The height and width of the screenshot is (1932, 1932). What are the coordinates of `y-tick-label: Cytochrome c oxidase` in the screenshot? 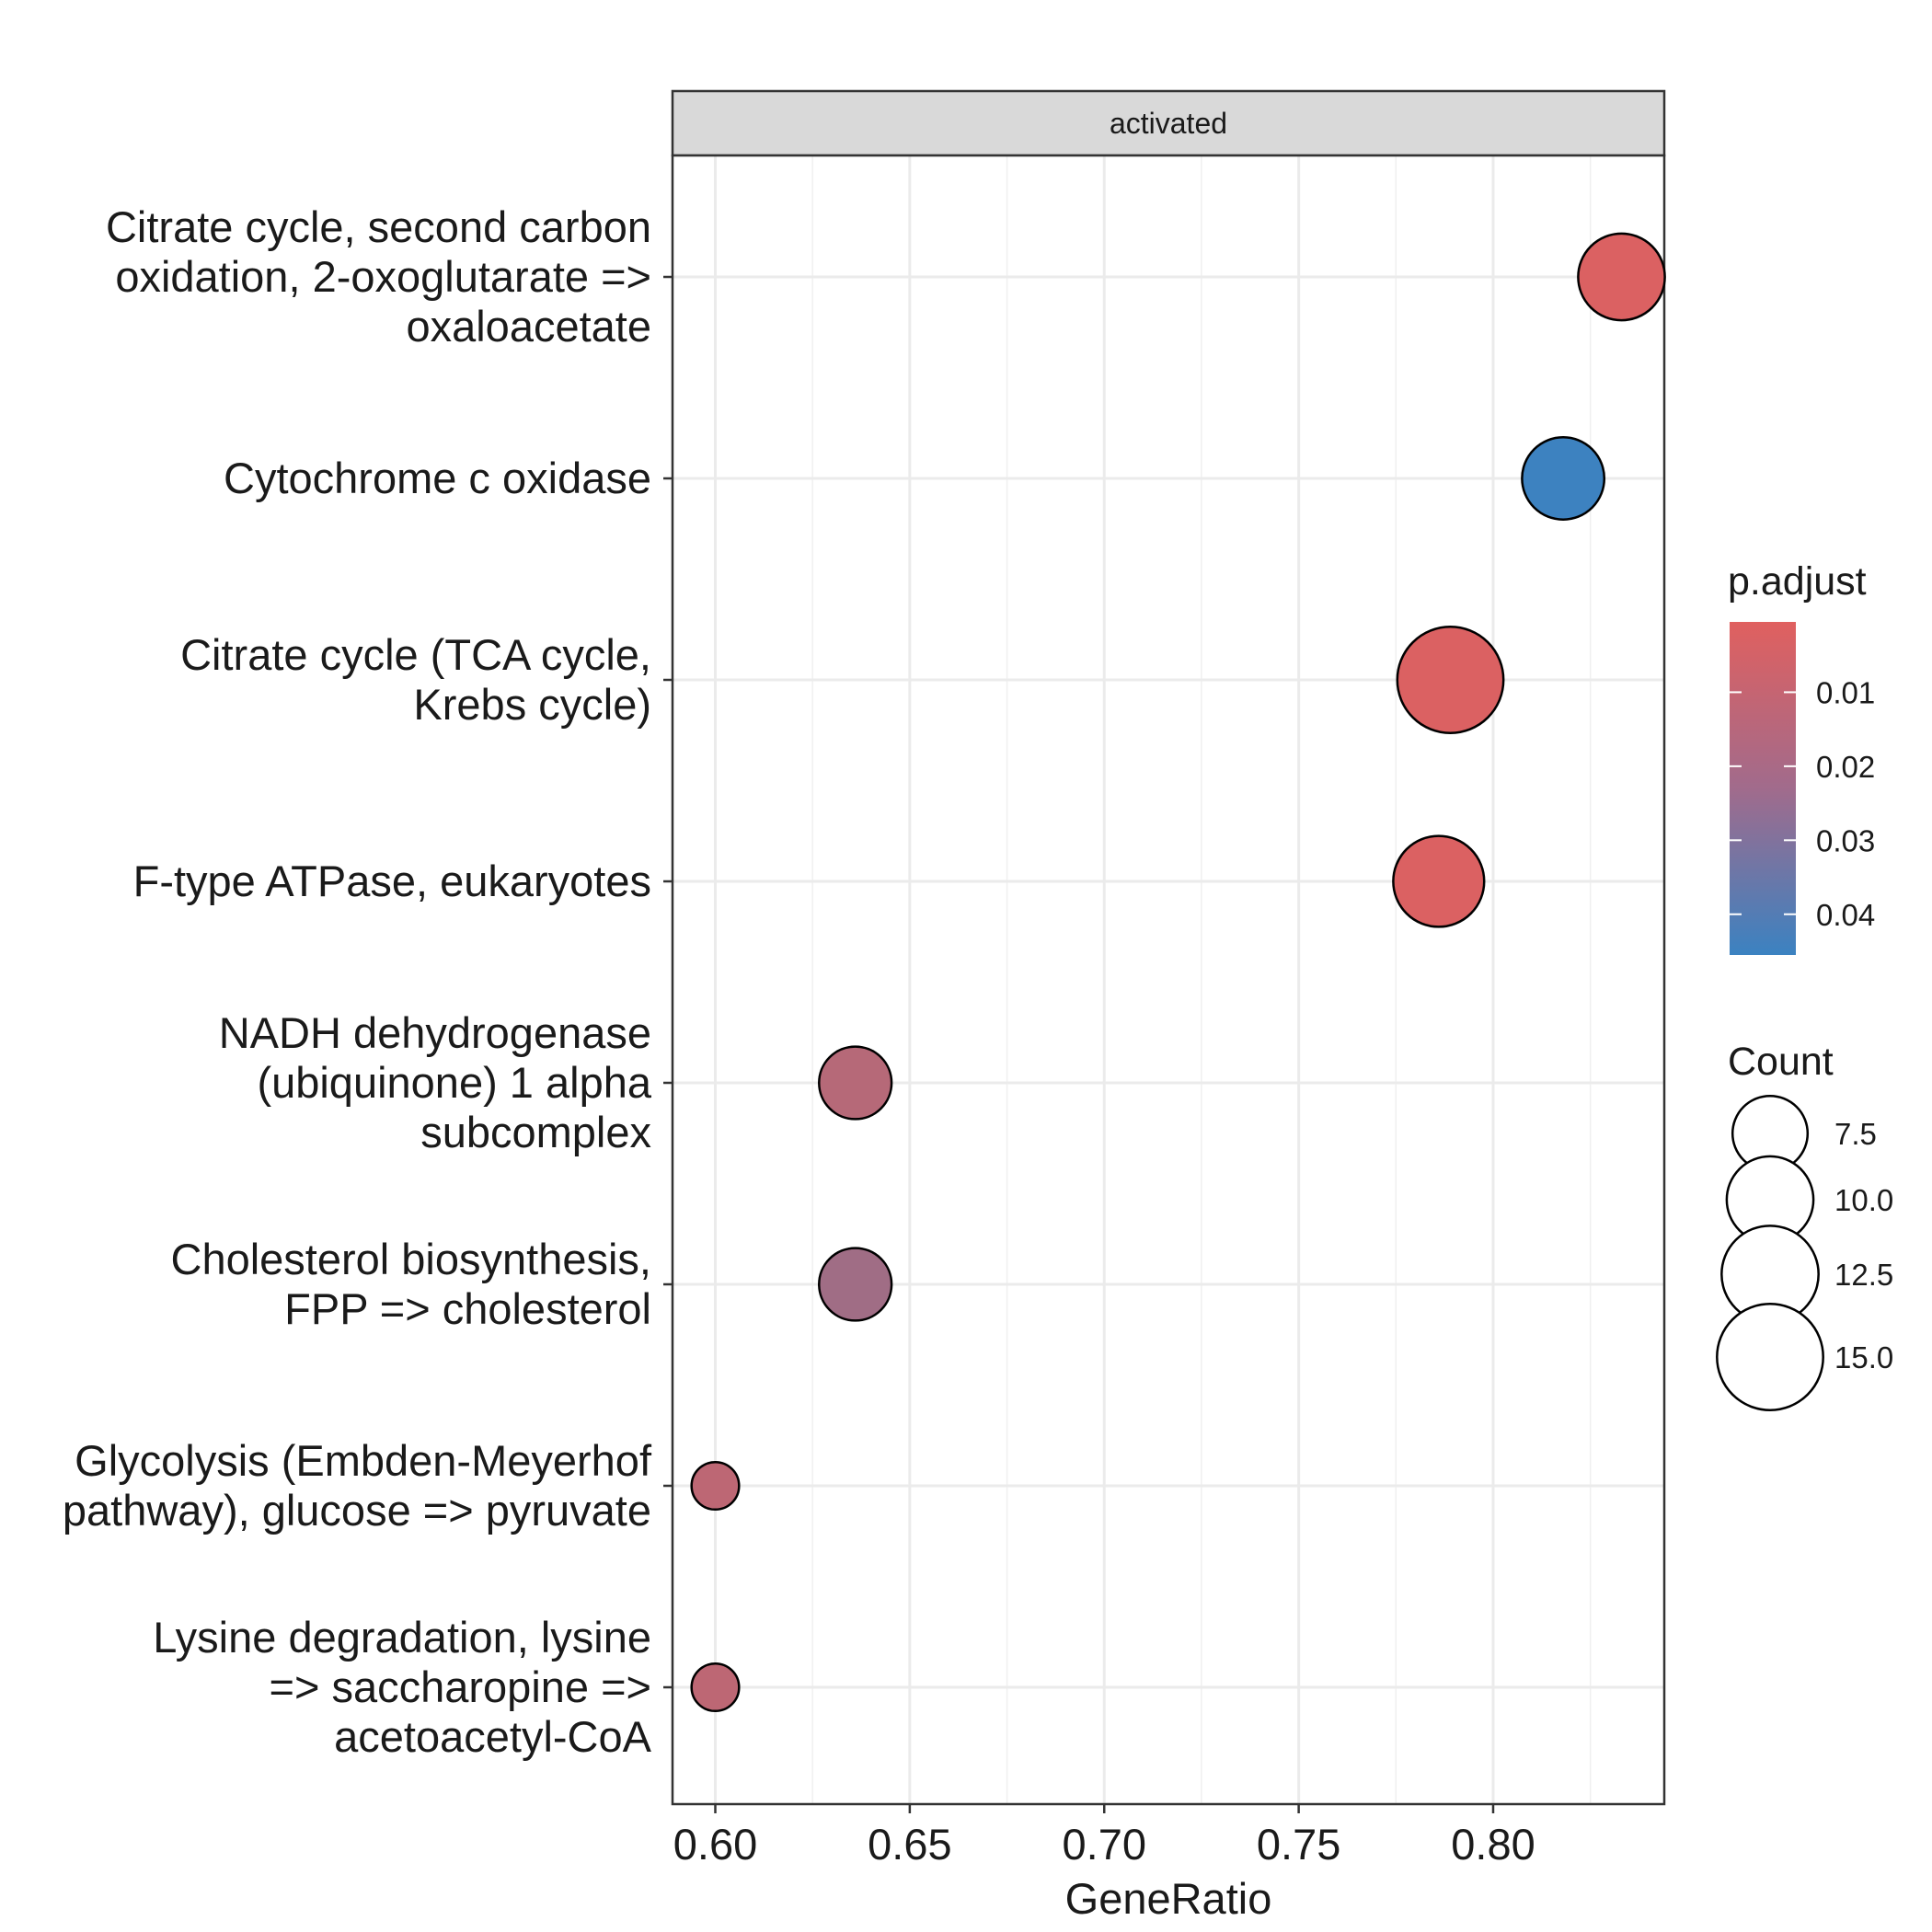 It's located at (437, 478).